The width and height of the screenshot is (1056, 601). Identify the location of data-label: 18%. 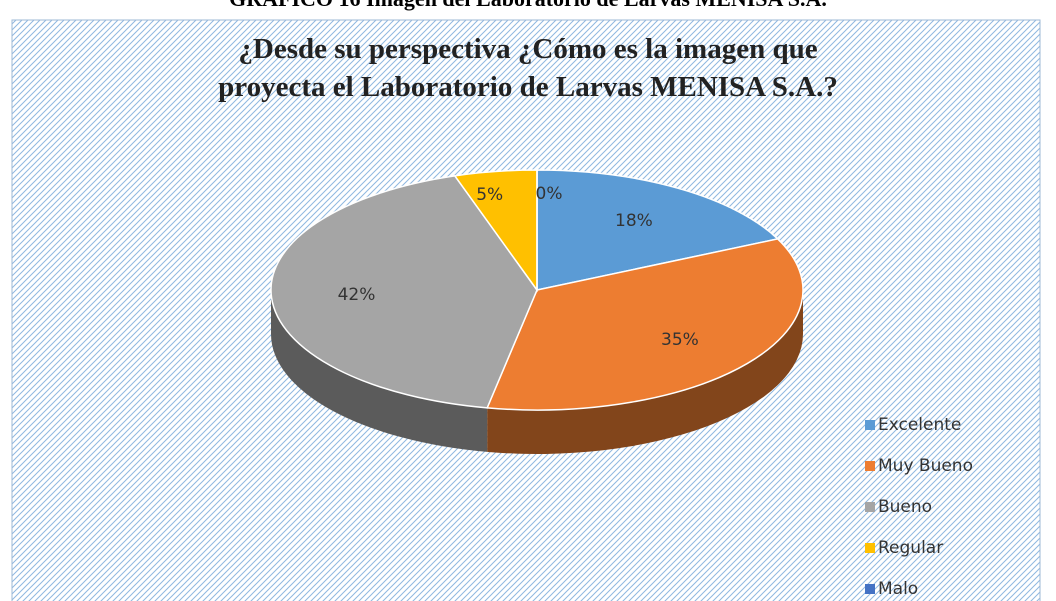
(634, 221).